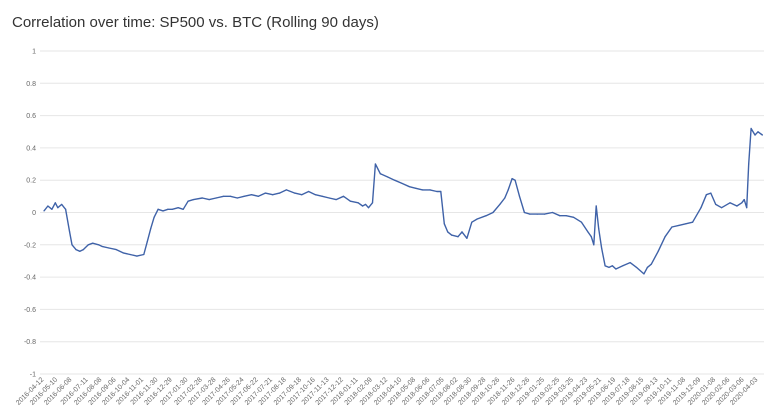  I want to click on y-tick-label: -0.8, so click(30, 342).